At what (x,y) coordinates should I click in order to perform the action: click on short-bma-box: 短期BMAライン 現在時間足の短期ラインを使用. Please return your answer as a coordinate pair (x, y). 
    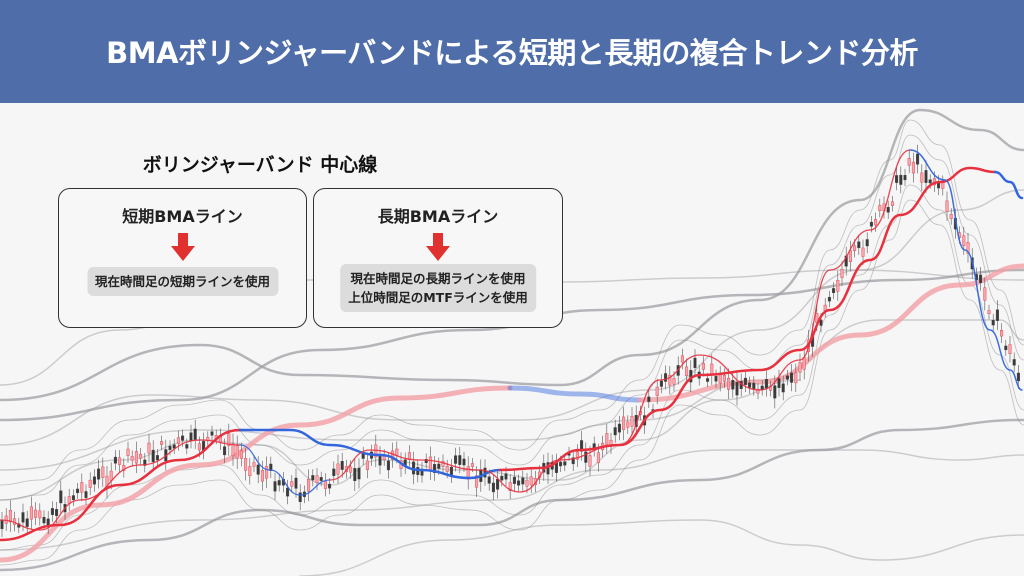
    Looking at the image, I should click on (182, 258).